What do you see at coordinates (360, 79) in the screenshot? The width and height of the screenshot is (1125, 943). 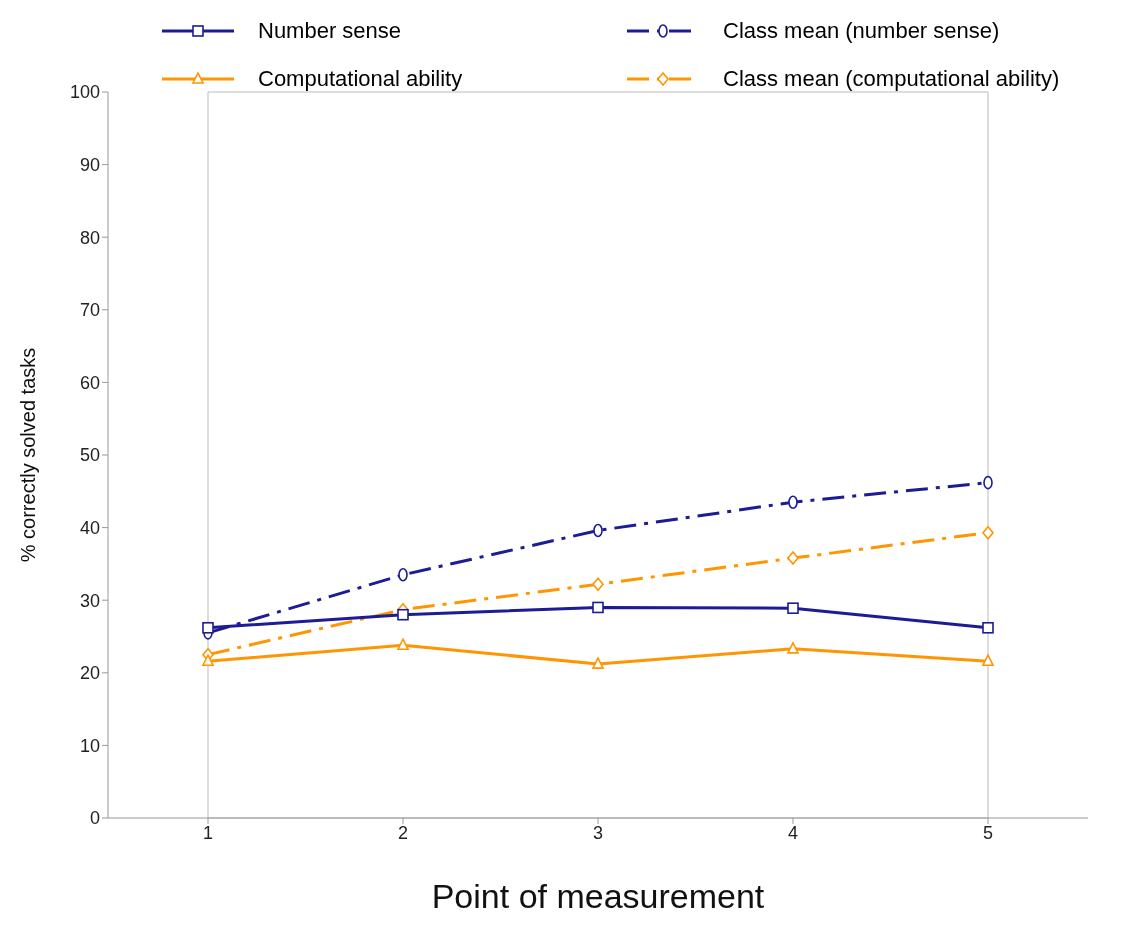 I see `legend-label: Computational ability` at bounding box center [360, 79].